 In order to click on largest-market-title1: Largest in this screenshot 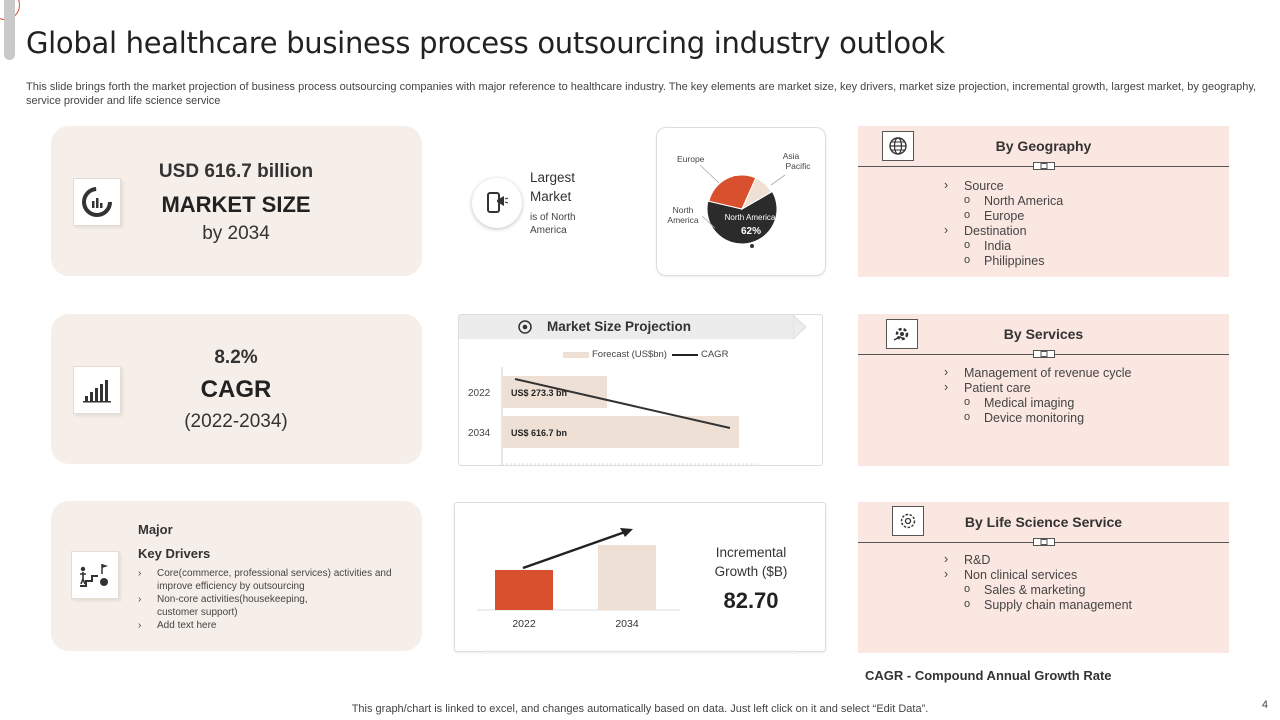, I will do `click(553, 177)`.